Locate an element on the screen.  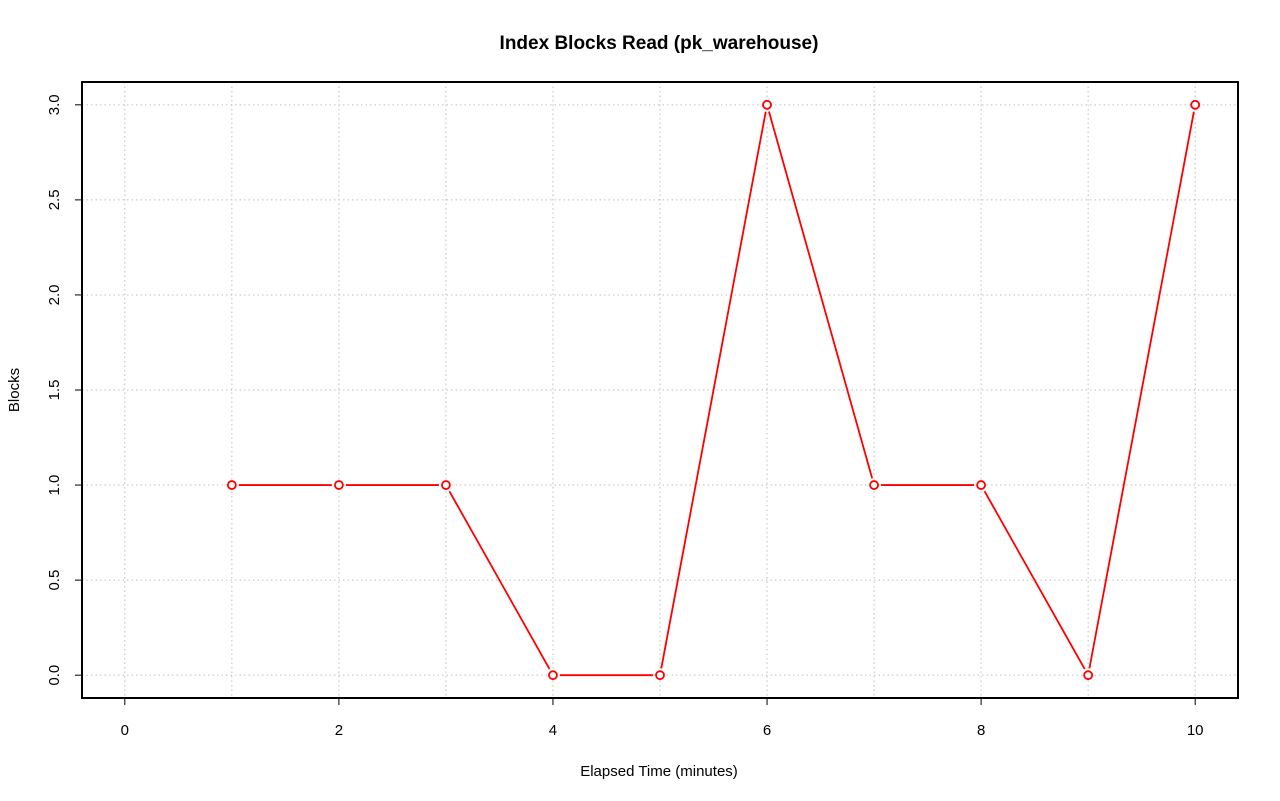
x-tick-label: 8 is located at coordinates (981, 730).